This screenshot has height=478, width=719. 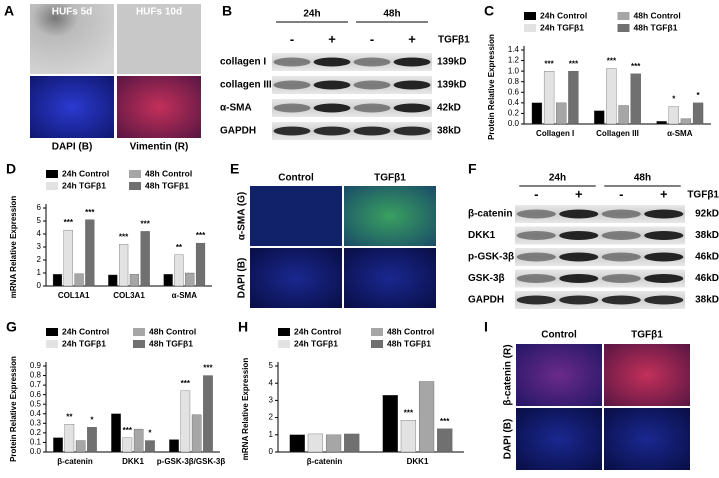 I want to click on protein-name: α-SMA, so click(x=236, y=108).